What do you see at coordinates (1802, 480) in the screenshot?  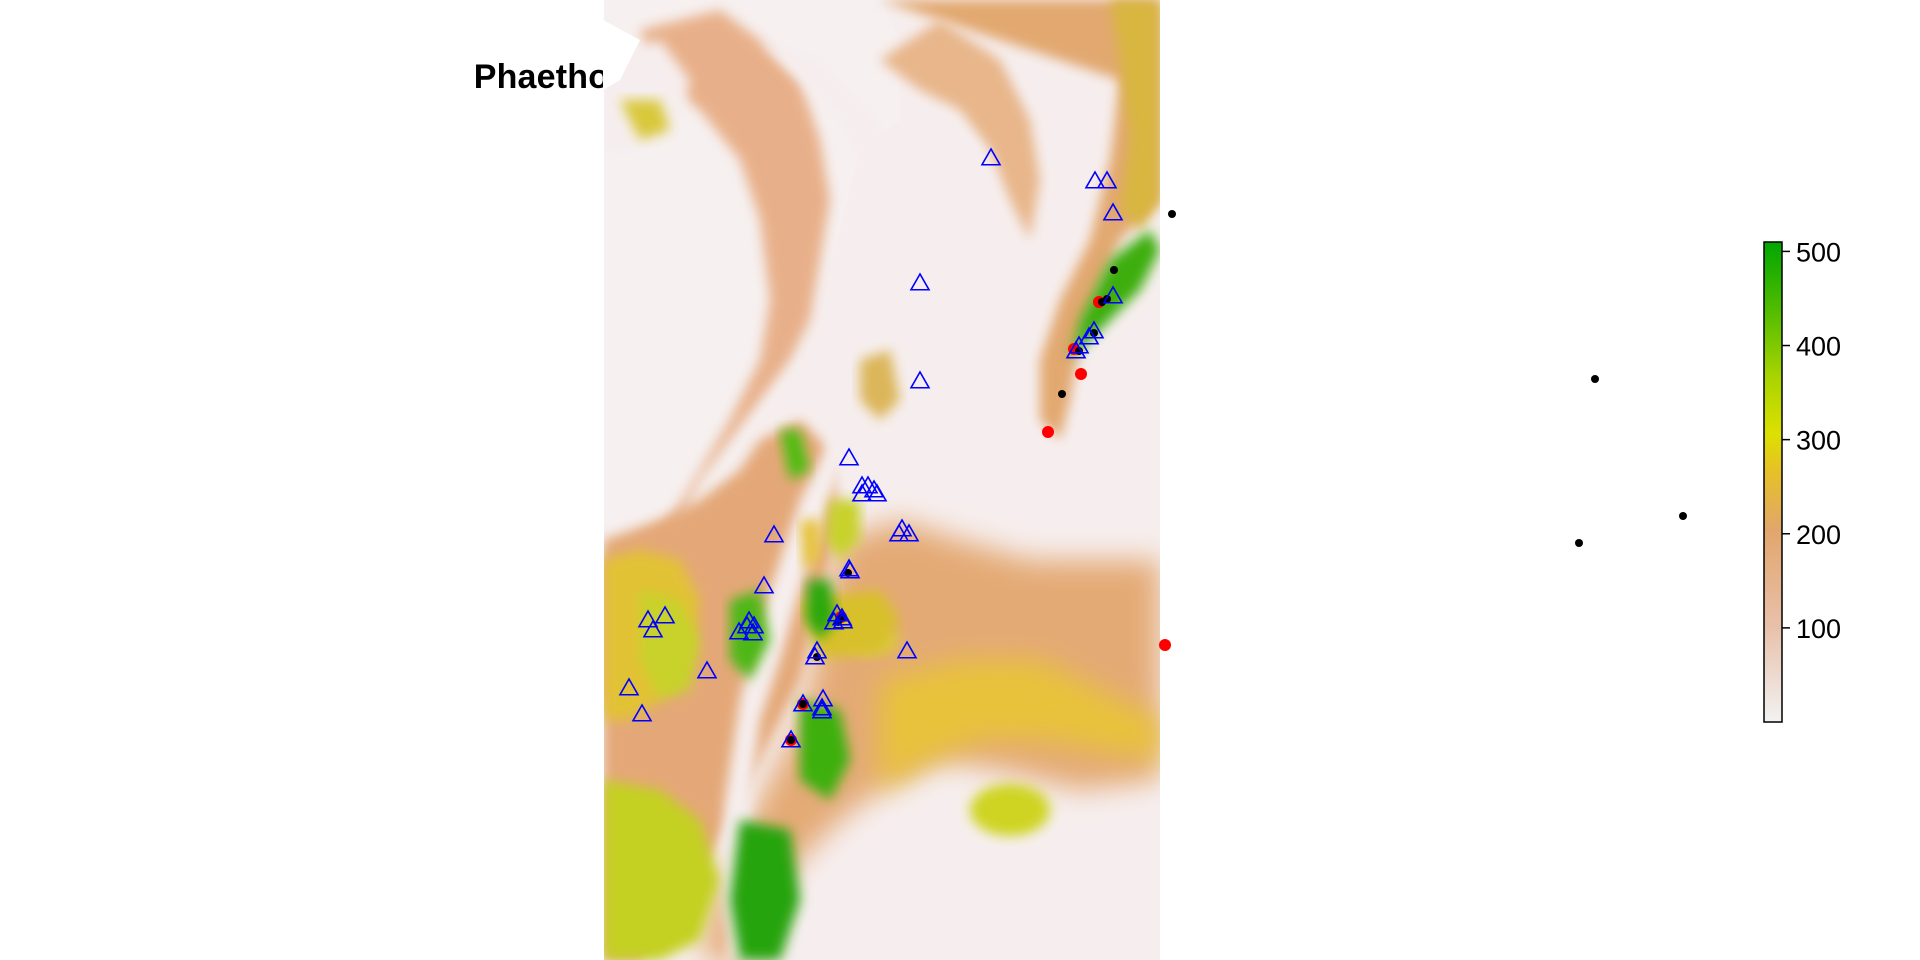 I see `color-legend: 100 200 300 400 500` at bounding box center [1802, 480].